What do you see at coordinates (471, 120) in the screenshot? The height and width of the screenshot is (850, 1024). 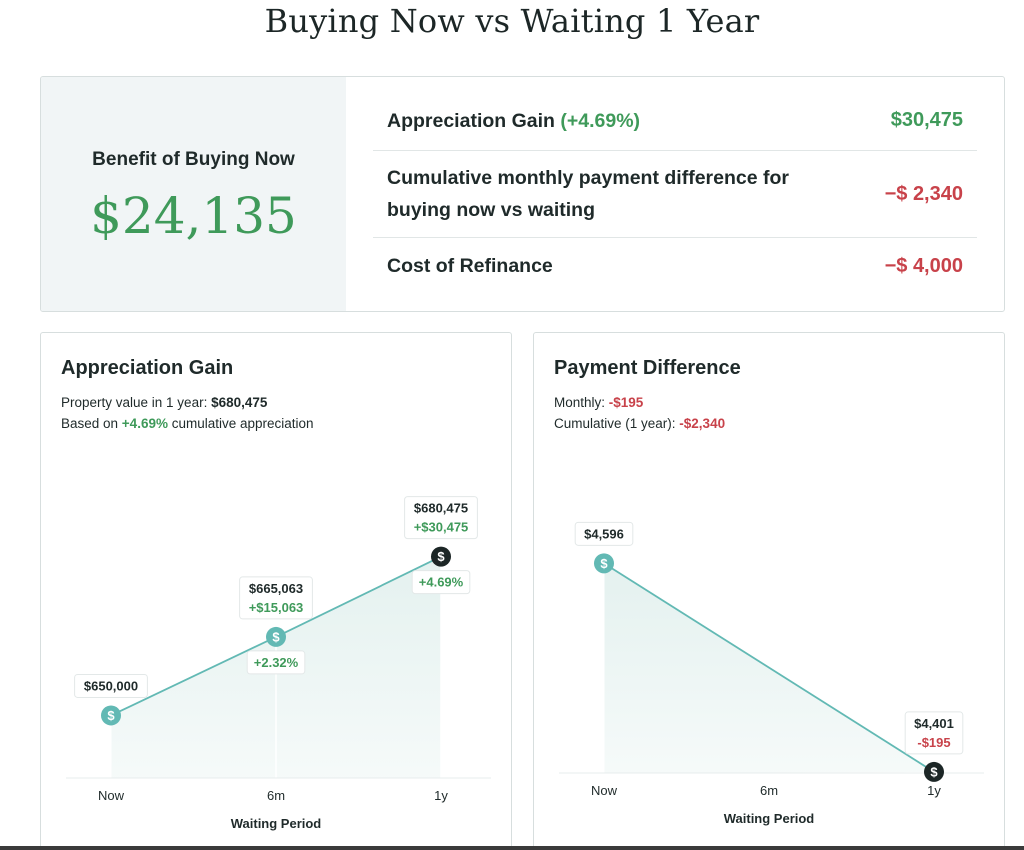 I see `row-label-text: Appreciation Gain` at bounding box center [471, 120].